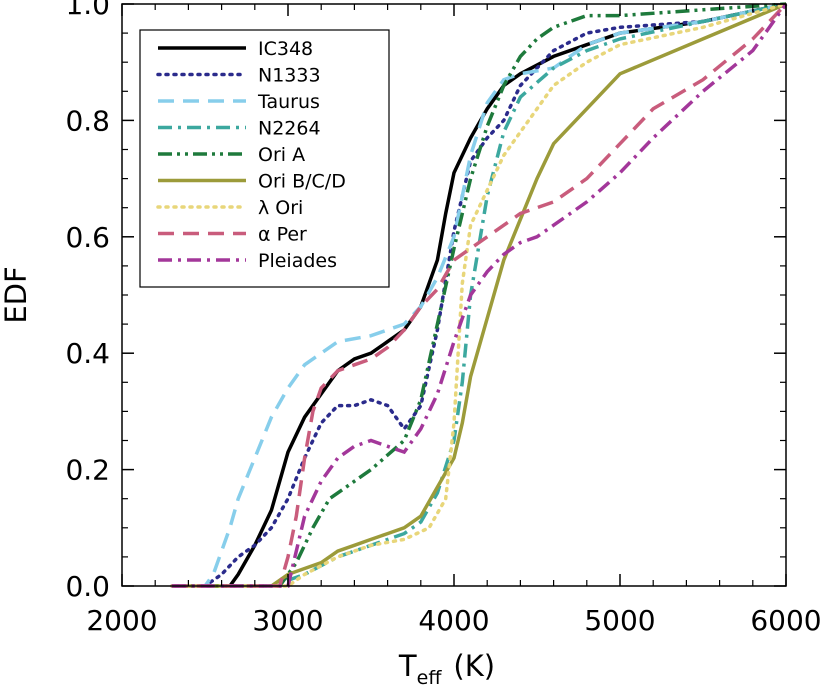  Describe the element at coordinates (619, 620) in the screenshot. I see `x-tick-label-3: 5000` at that location.